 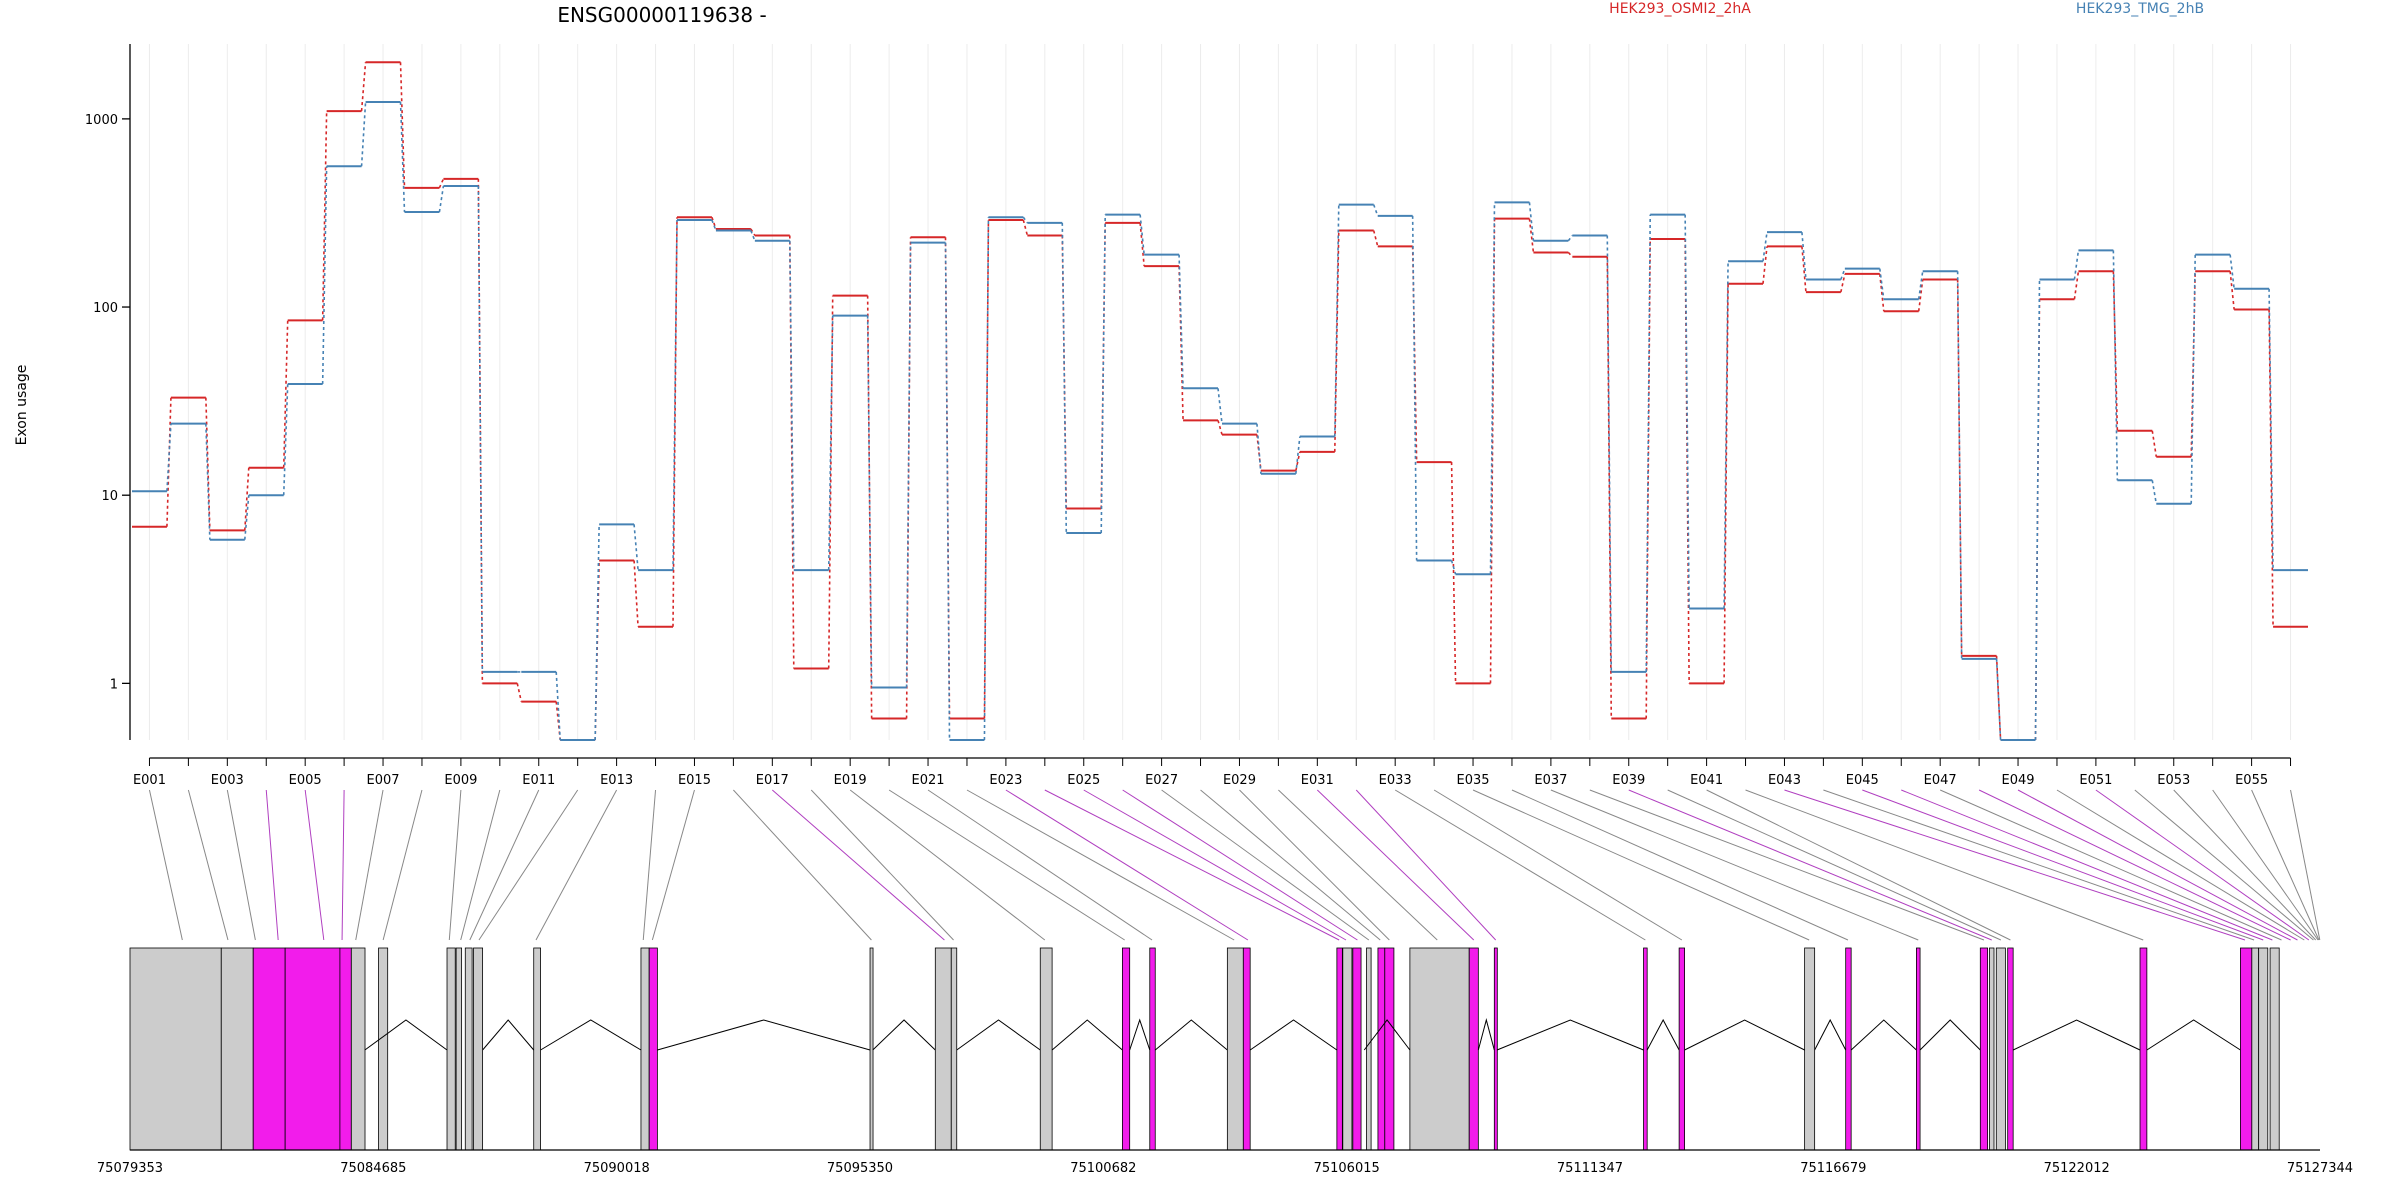 What do you see at coordinates (1940, 780) in the screenshot?
I see `exon-label: E047` at bounding box center [1940, 780].